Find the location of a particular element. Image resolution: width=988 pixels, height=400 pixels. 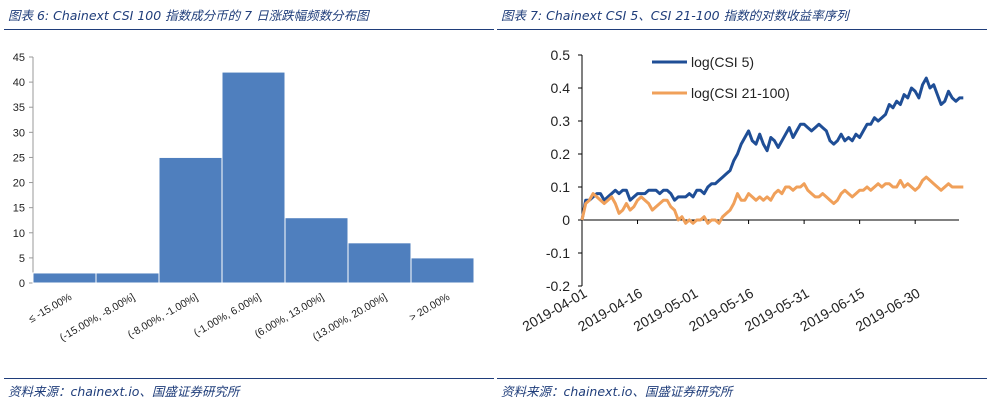

histogram-y-tick-label: 25 is located at coordinates (19, 158).